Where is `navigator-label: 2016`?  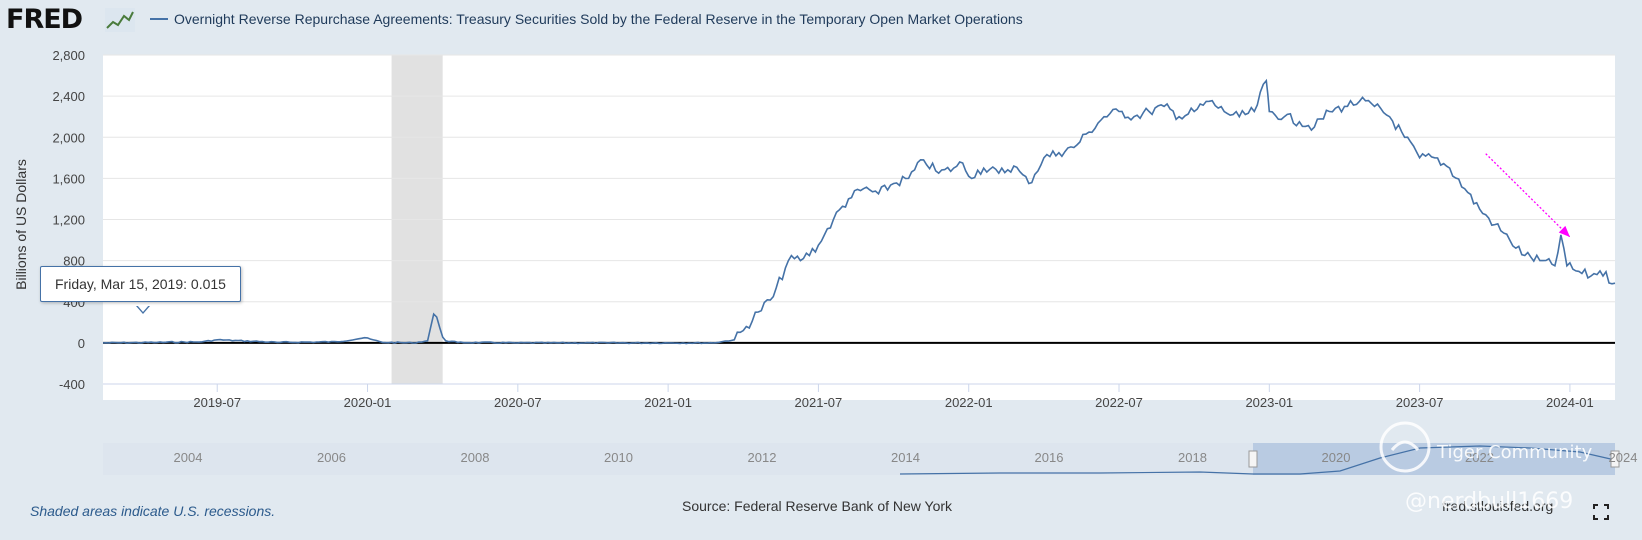
navigator-label: 2016 is located at coordinates (1049, 457).